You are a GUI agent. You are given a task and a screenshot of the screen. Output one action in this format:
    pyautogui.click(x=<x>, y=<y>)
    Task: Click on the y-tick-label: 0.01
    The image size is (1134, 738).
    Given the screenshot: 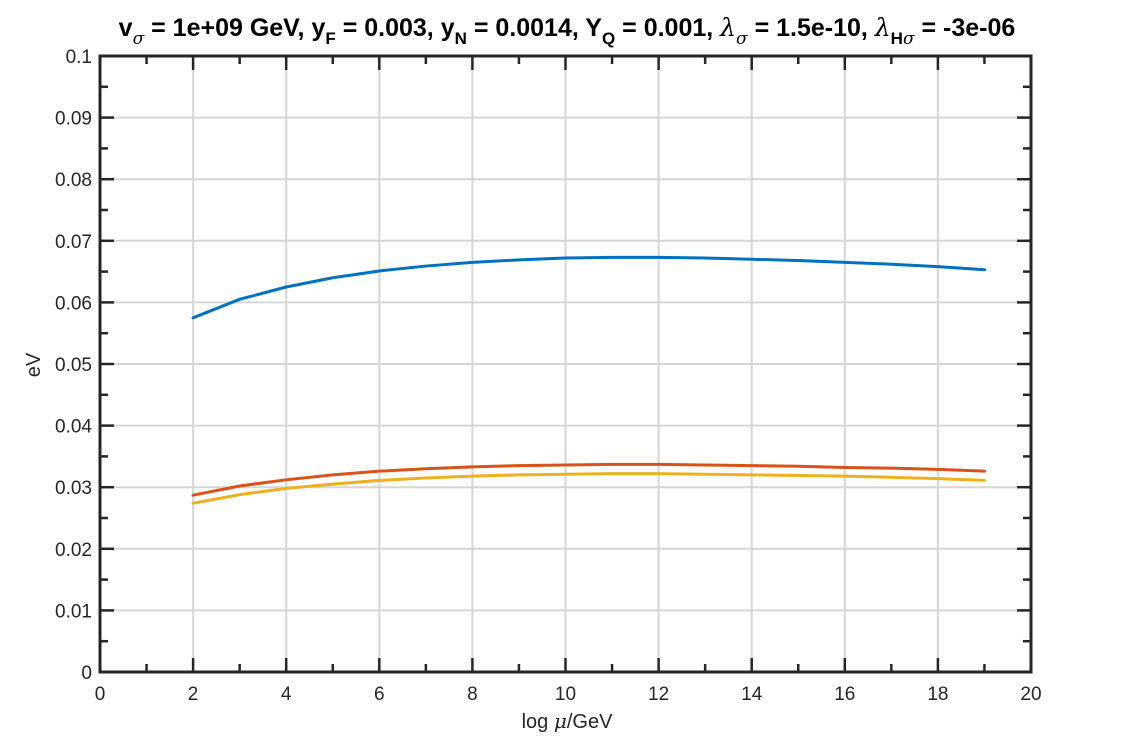 What is the action you would take?
    pyautogui.click(x=73, y=611)
    